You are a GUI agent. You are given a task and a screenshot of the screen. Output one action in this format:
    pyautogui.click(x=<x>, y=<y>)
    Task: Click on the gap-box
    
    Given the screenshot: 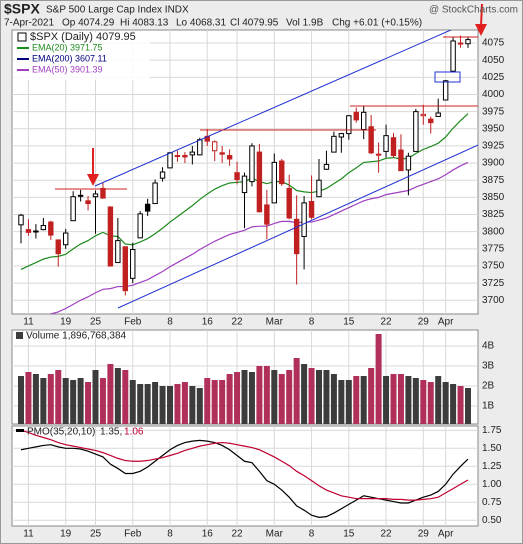 What is the action you would take?
    pyautogui.click(x=447, y=77)
    